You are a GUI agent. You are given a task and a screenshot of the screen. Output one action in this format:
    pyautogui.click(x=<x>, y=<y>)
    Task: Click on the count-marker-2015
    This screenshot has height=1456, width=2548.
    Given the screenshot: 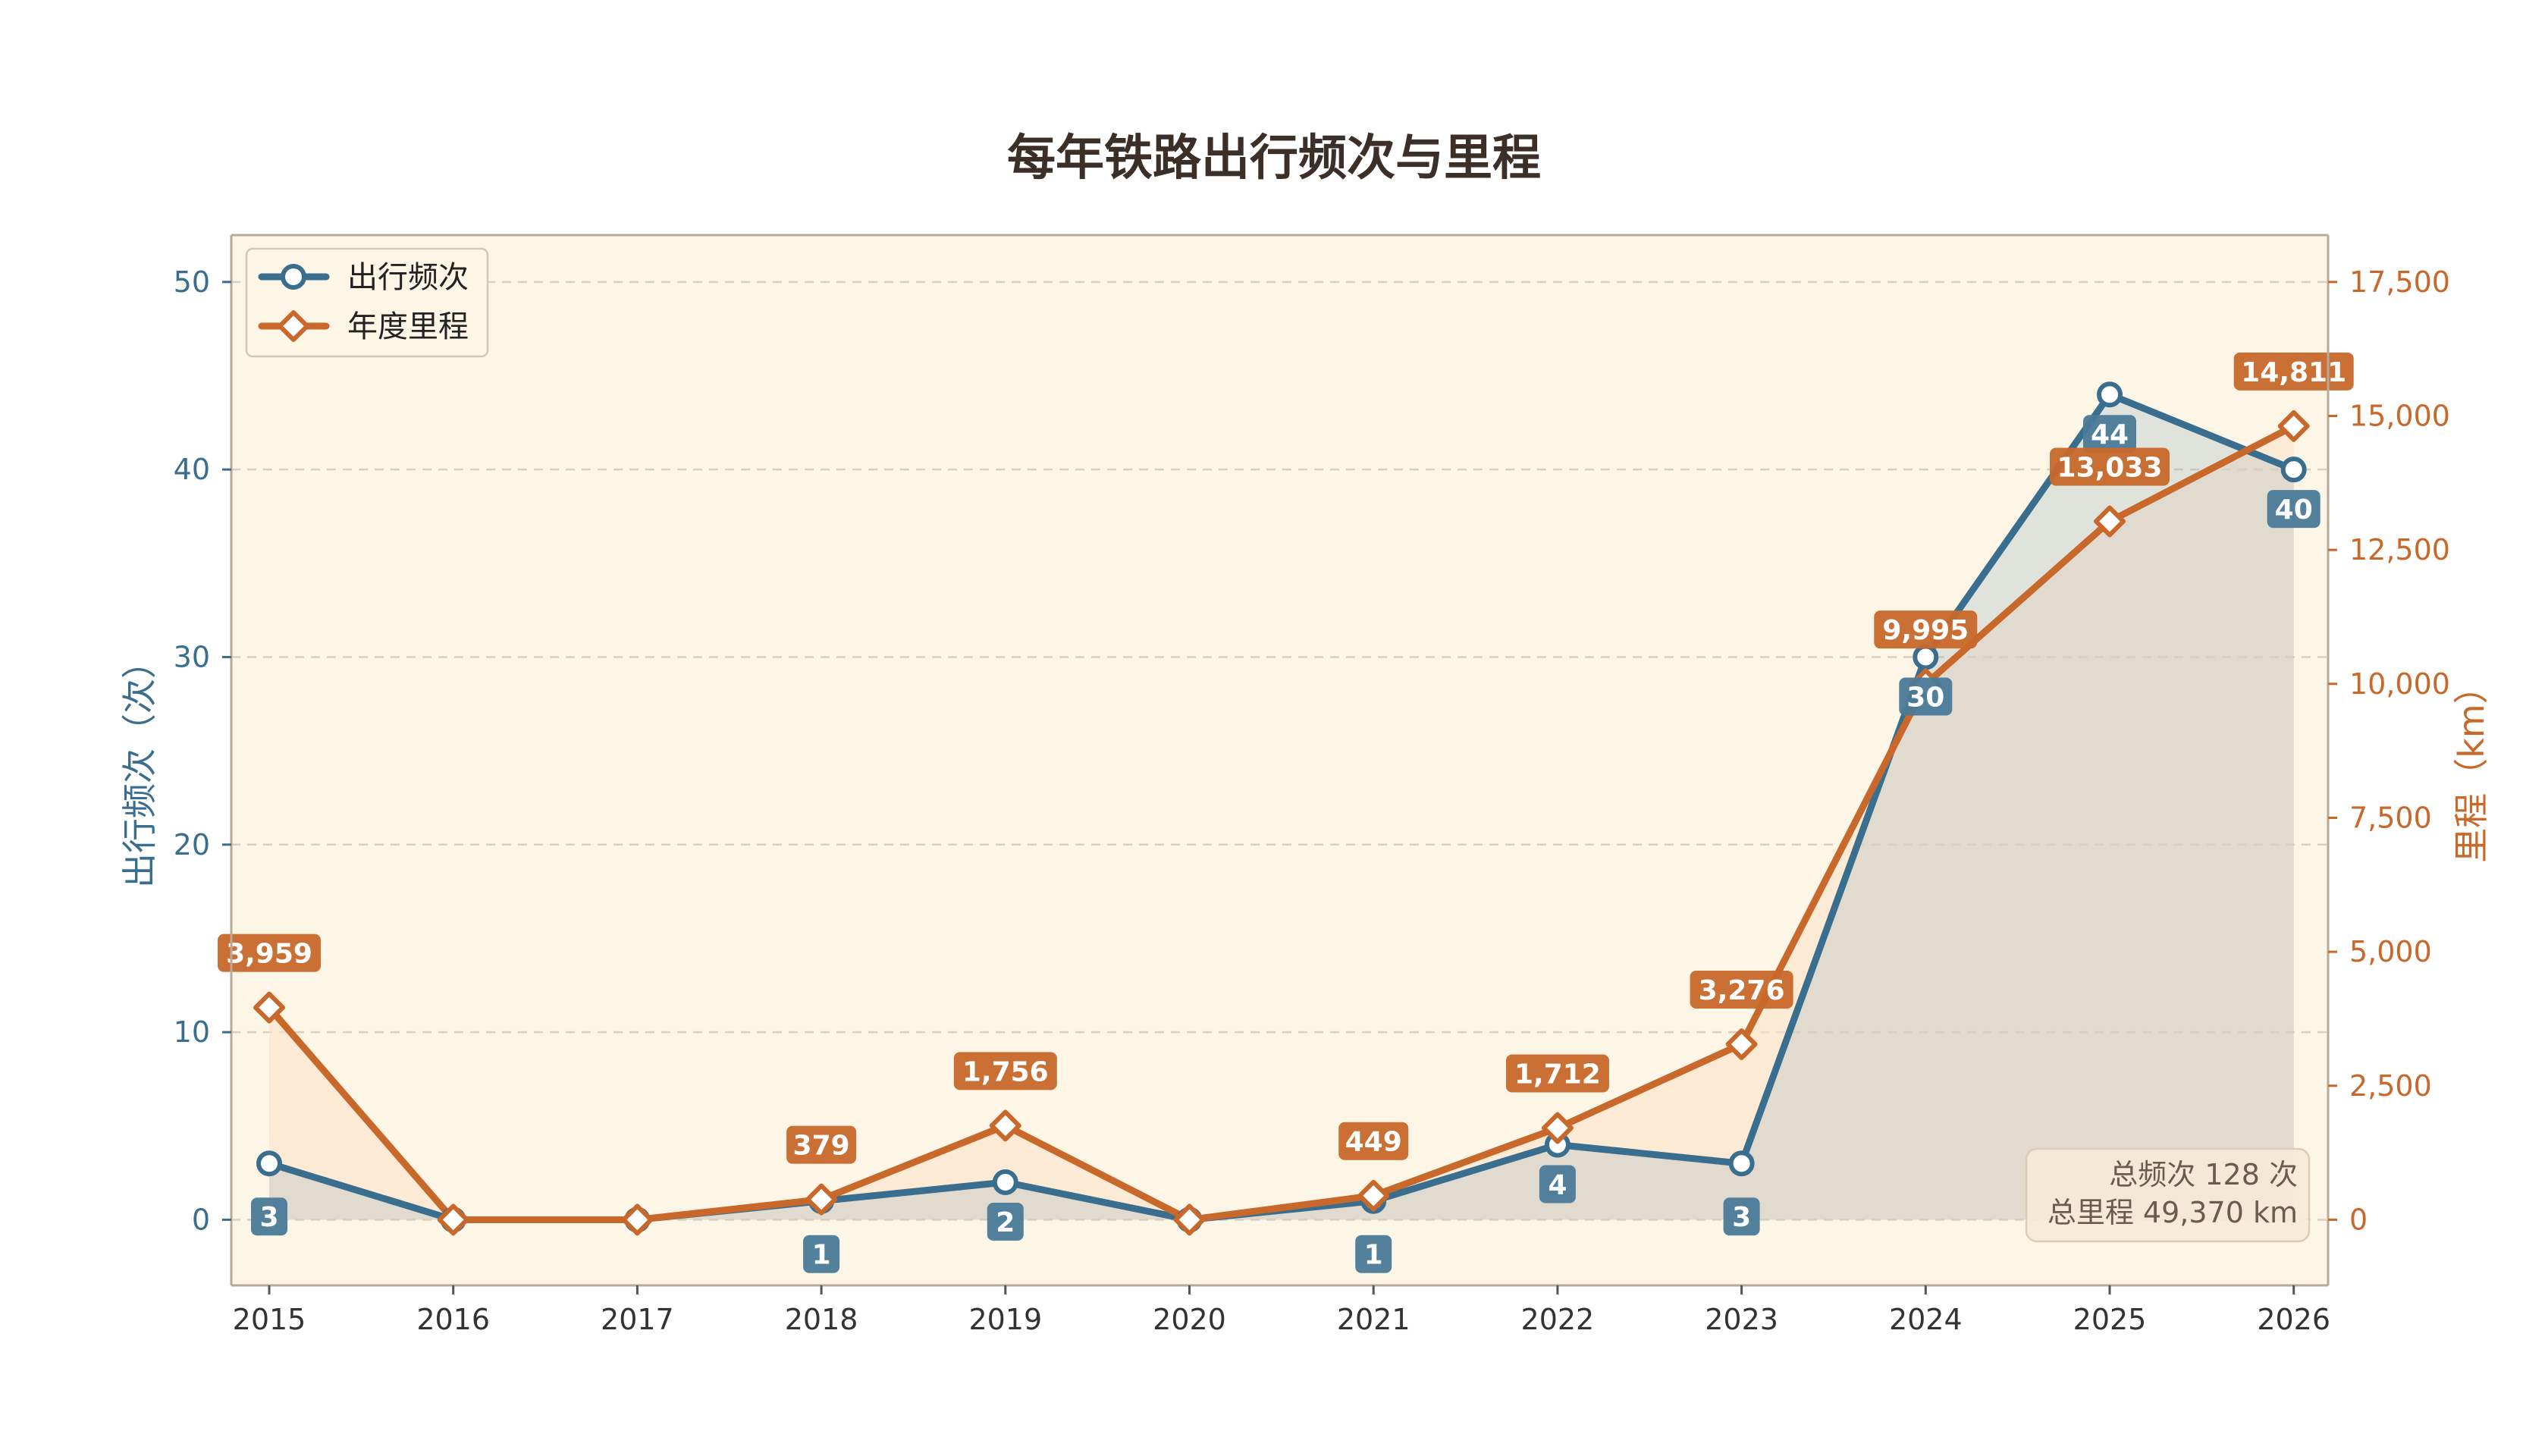 What is the action you would take?
    pyautogui.click(x=269, y=1163)
    